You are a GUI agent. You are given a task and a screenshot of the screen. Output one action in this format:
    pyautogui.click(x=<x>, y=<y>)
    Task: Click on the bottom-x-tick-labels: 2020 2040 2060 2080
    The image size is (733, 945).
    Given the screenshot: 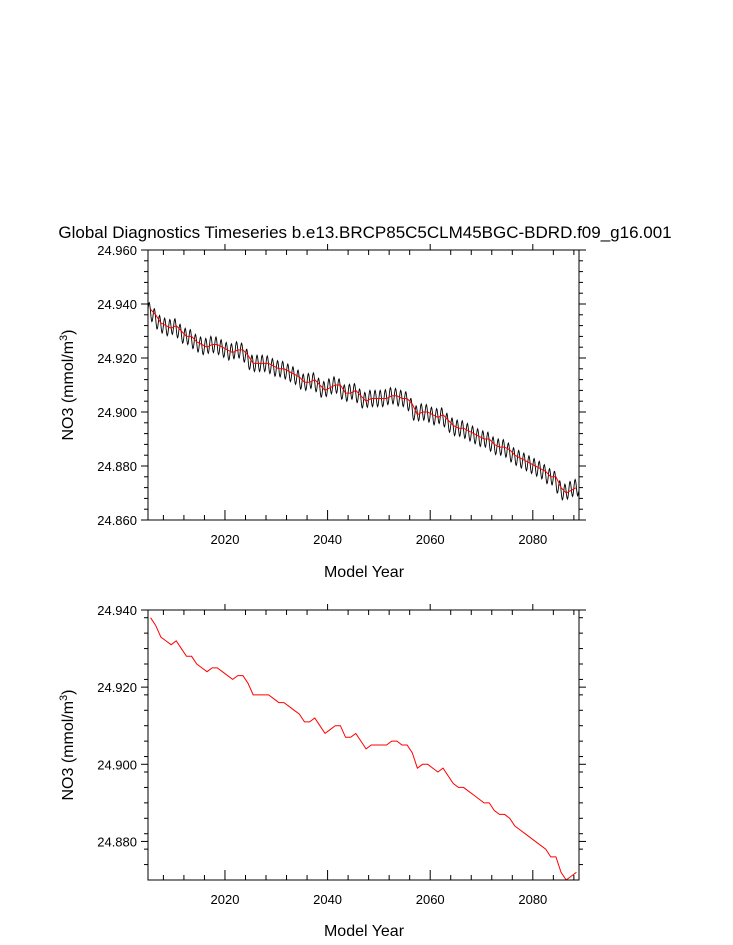 What is the action you would take?
    pyautogui.click(x=379, y=899)
    